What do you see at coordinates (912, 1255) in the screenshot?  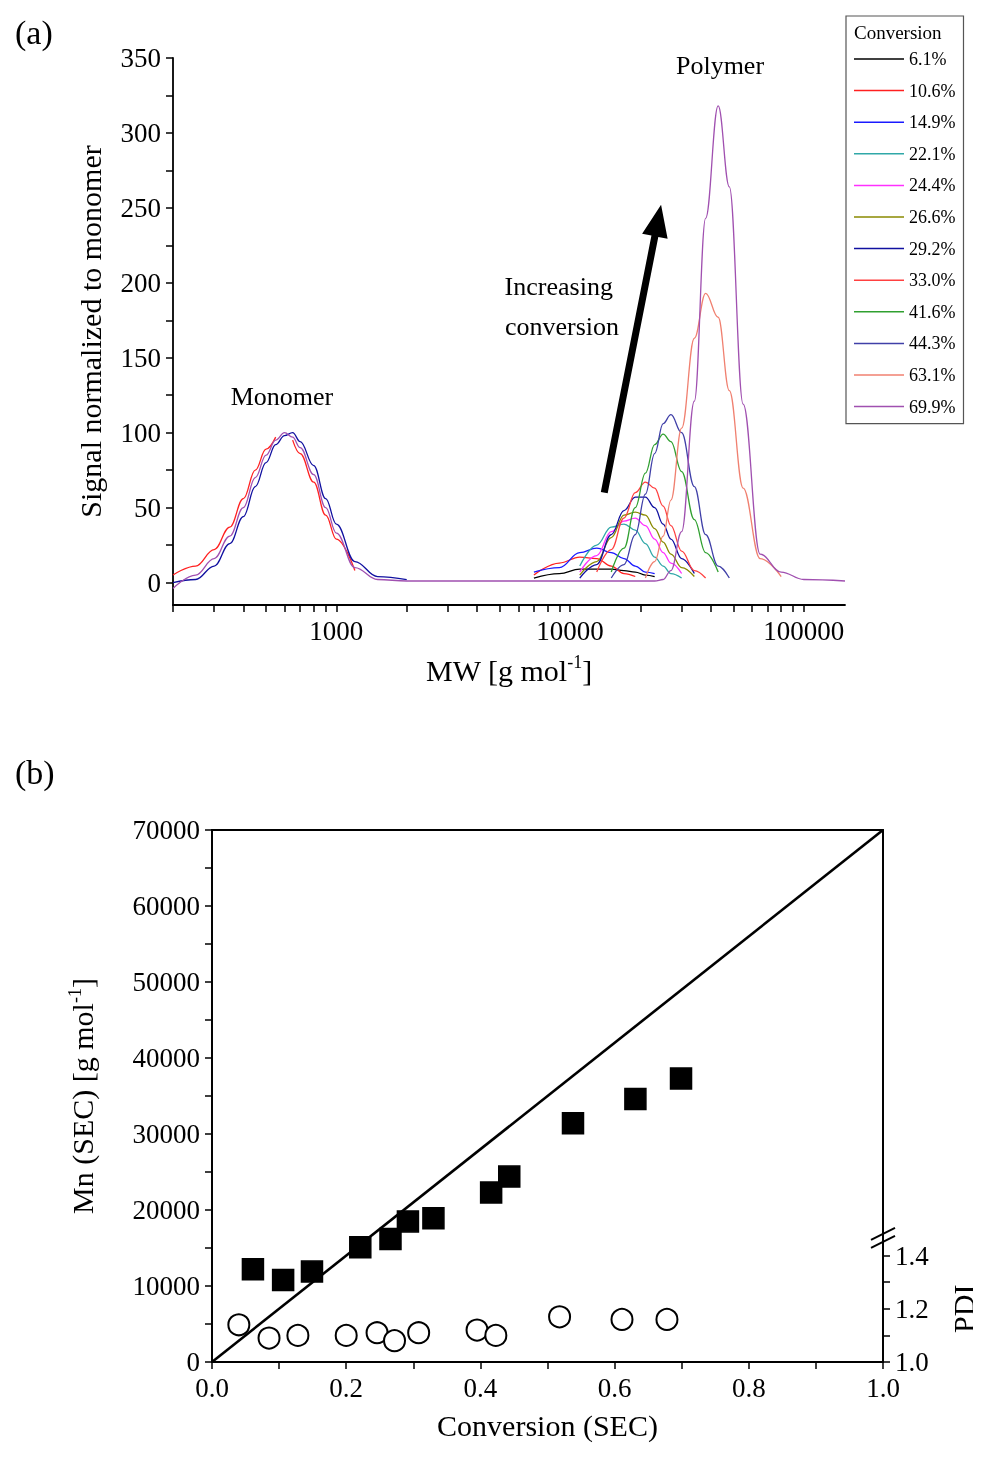 I see `y2-tick-label: 1.4` at bounding box center [912, 1255].